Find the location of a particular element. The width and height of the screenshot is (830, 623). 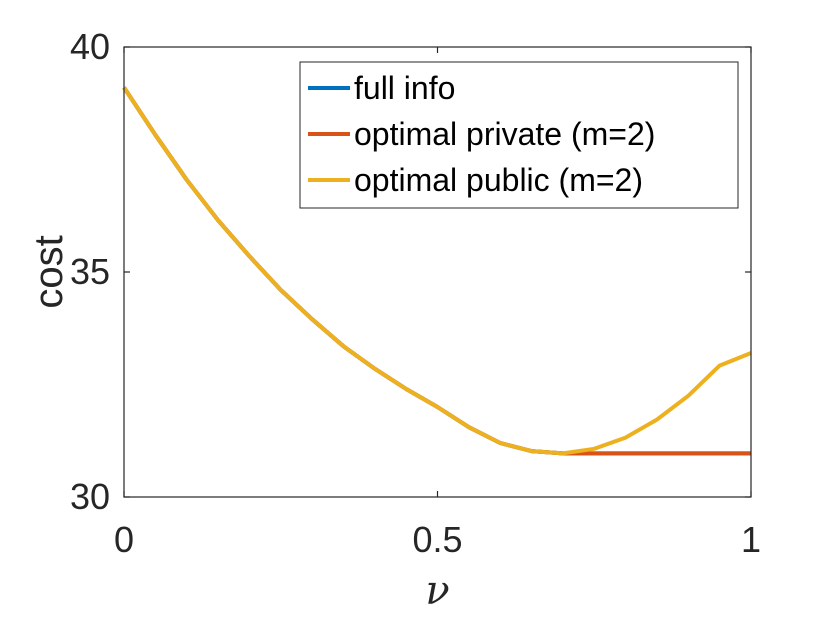

legend-box is located at coordinates (519, 135).